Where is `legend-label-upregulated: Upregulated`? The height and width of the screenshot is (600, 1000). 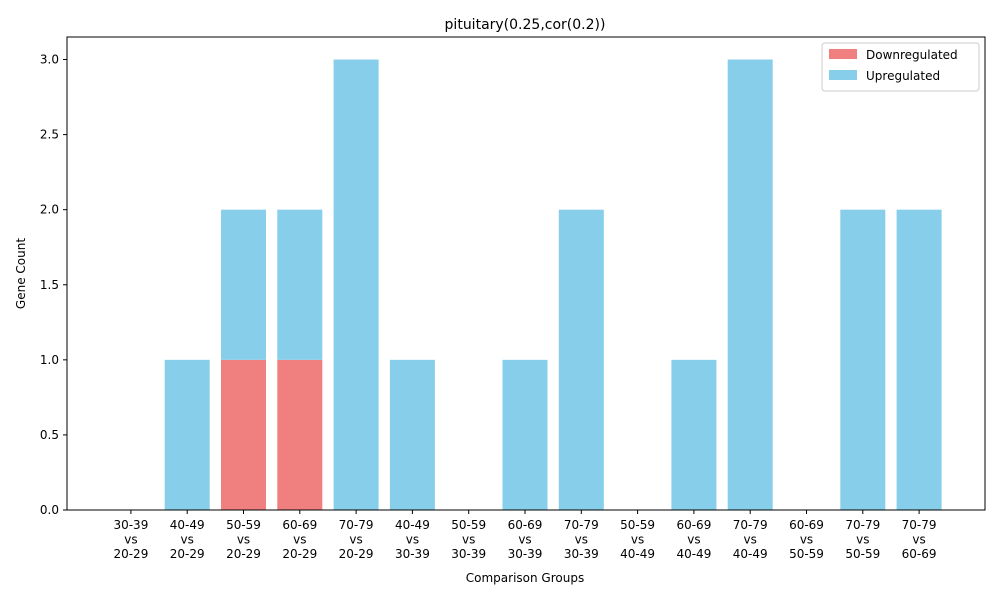 legend-label-upregulated: Upregulated is located at coordinates (903, 76).